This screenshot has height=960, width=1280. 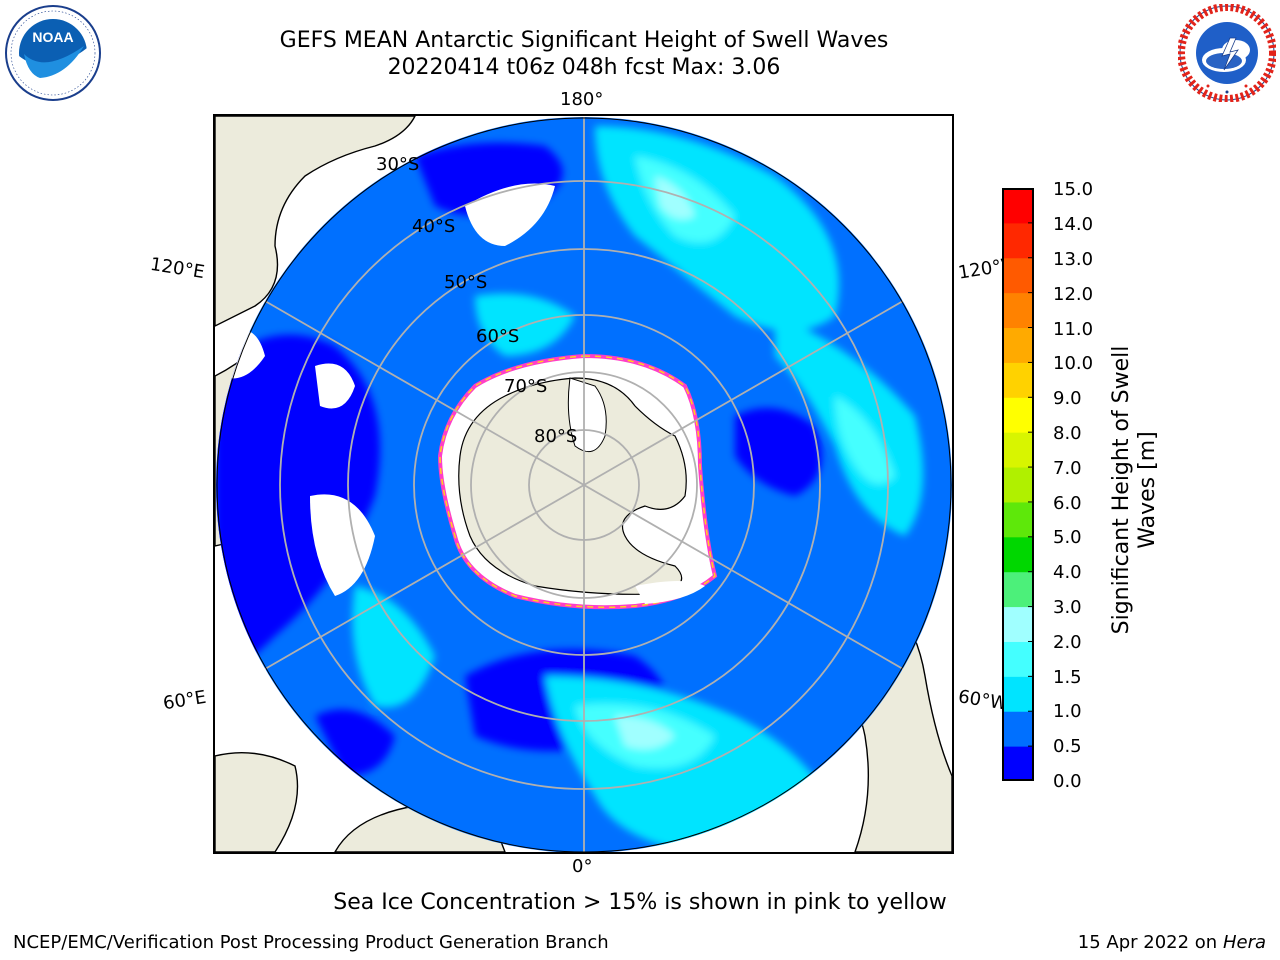 I want to click on noaa-logo-text: NOAA, so click(x=52, y=37).